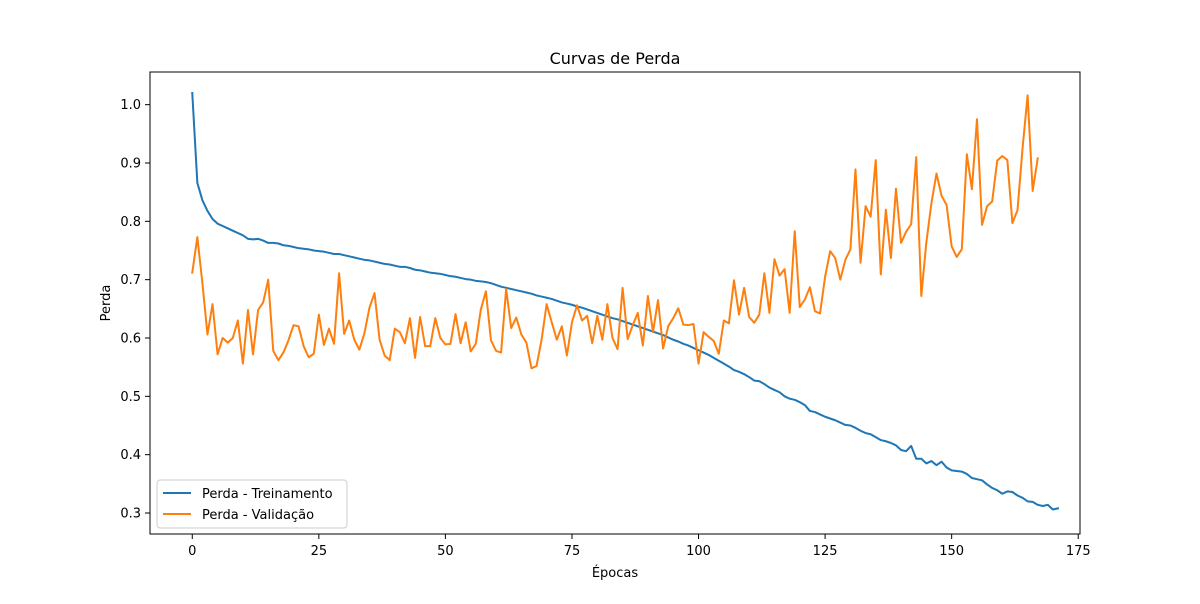  I want to click on legend-label-validation: Perda - Validação, so click(258, 515).